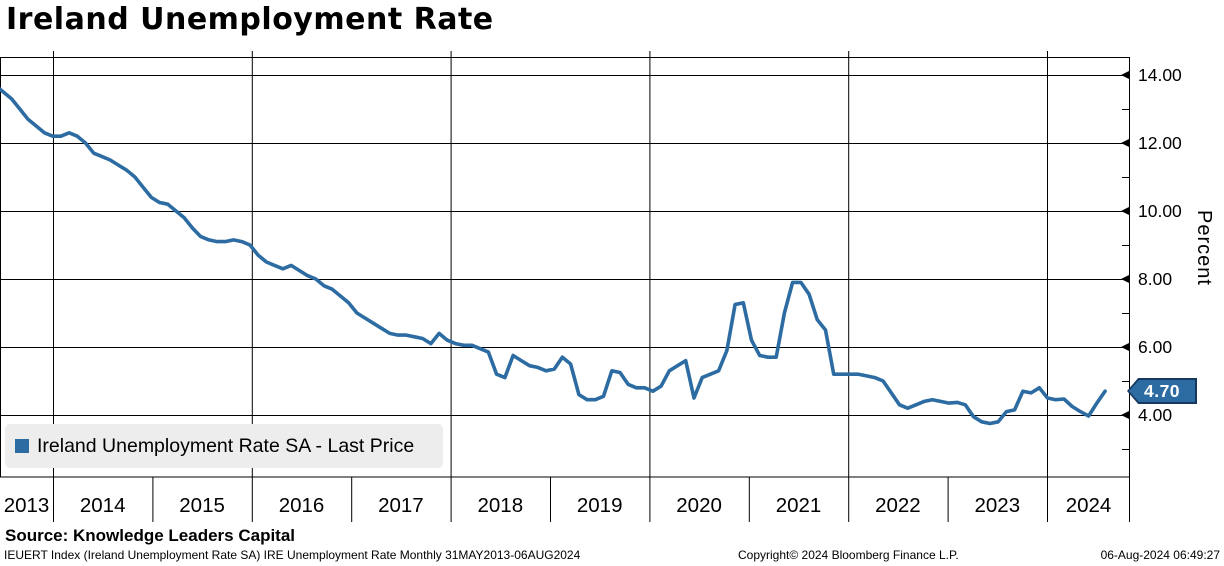  Describe the element at coordinates (1088, 505) in the screenshot. I see `x-tick-label: 2024` at that location.